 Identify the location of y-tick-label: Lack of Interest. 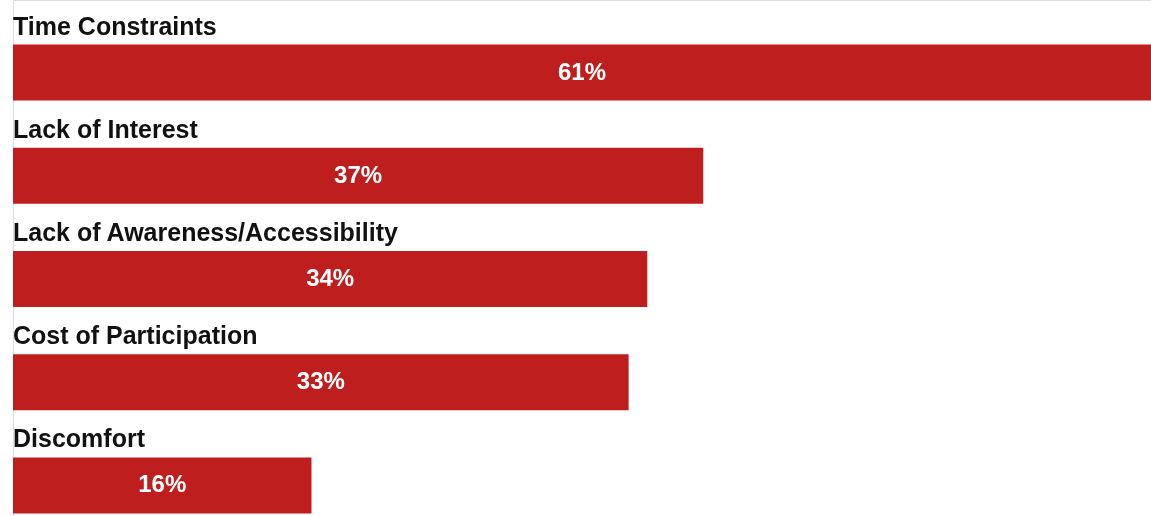
(106, 128).